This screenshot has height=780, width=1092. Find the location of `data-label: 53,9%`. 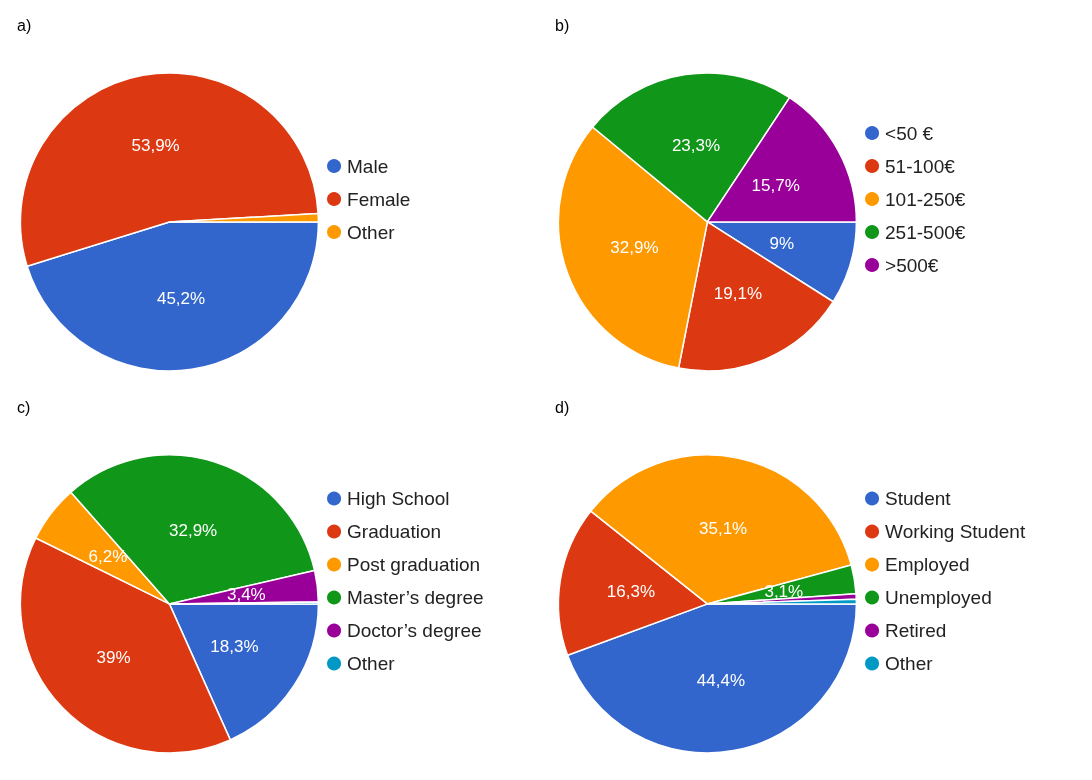

data-label: 53,9% is located at coordinates (155, 146).